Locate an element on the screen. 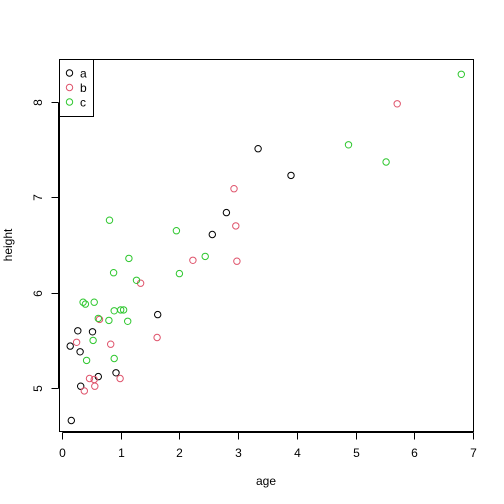  y-tick-label: 6 is located at coordinates (38, 293).